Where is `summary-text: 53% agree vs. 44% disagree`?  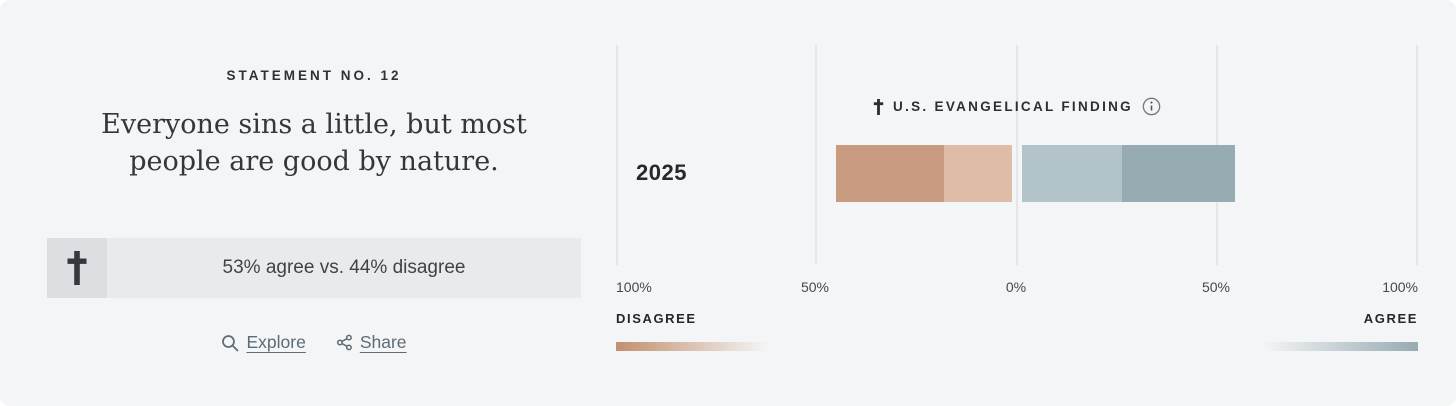
summary-text: 53% agree vs. 44% disagree is located at coordinates (344, 267).